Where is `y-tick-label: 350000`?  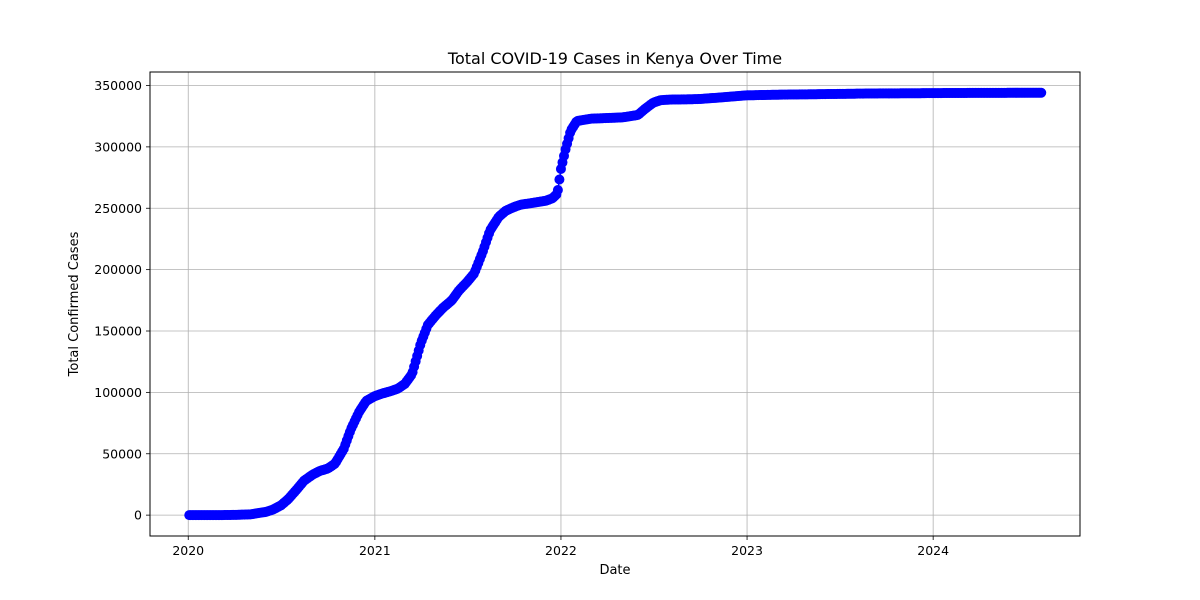
y-tick-label: 350000 is located at coordinates (118, 85).